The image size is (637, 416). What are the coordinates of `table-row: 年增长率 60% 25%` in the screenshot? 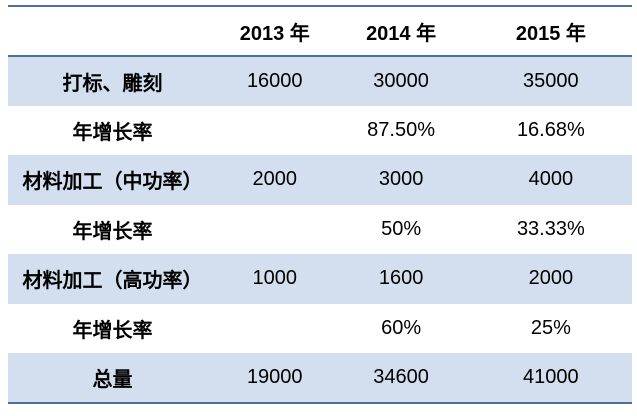 It's located at (320, 329).